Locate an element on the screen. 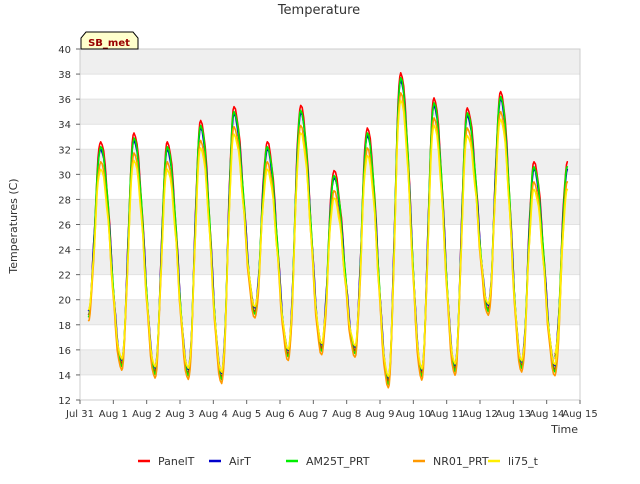  y-tick-label: 32 is located at coordinates (64, 150).